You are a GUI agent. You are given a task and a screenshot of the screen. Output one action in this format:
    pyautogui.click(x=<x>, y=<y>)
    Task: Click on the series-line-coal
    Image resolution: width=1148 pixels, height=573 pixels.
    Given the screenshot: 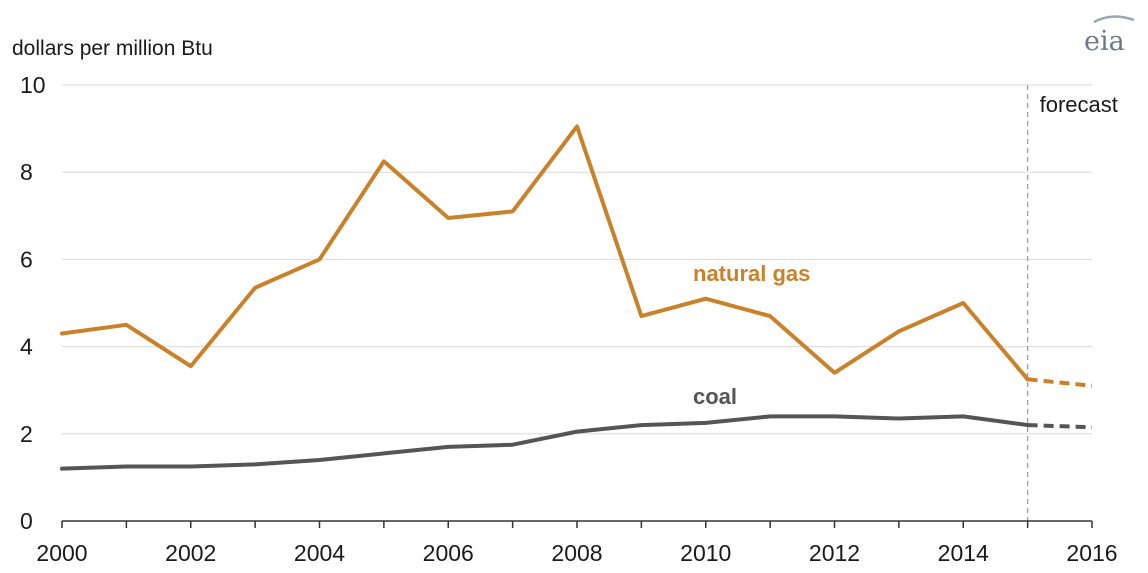 What is the action you would take?
    pyautogui.click(x=545, y=442)
    